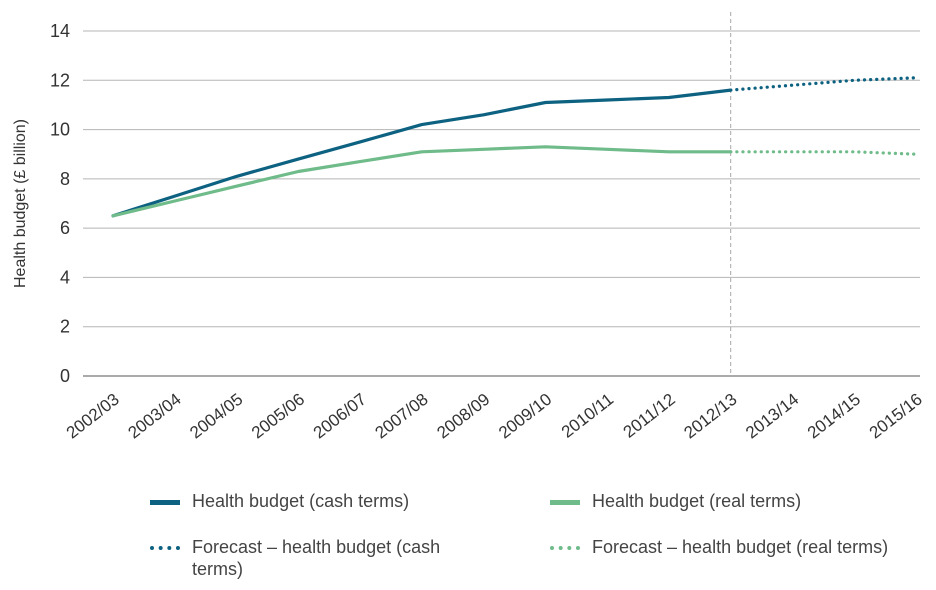 The image size is (936, 590). I want to click on x-tick-label: 2011/12, so click(649, 416).